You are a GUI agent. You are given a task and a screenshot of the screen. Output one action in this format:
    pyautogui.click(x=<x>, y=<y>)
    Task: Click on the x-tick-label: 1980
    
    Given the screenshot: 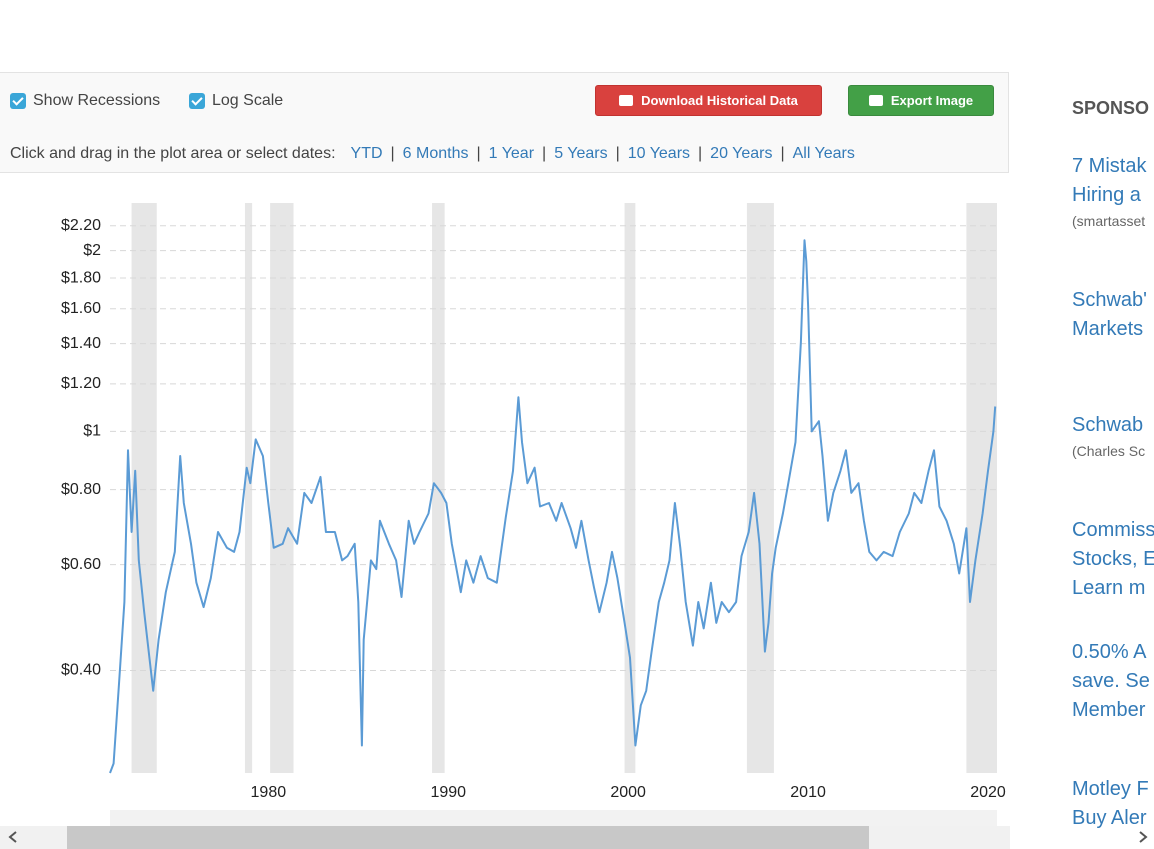 What is the action you would take?
    pyautogui.click(x=269, y=792)
    